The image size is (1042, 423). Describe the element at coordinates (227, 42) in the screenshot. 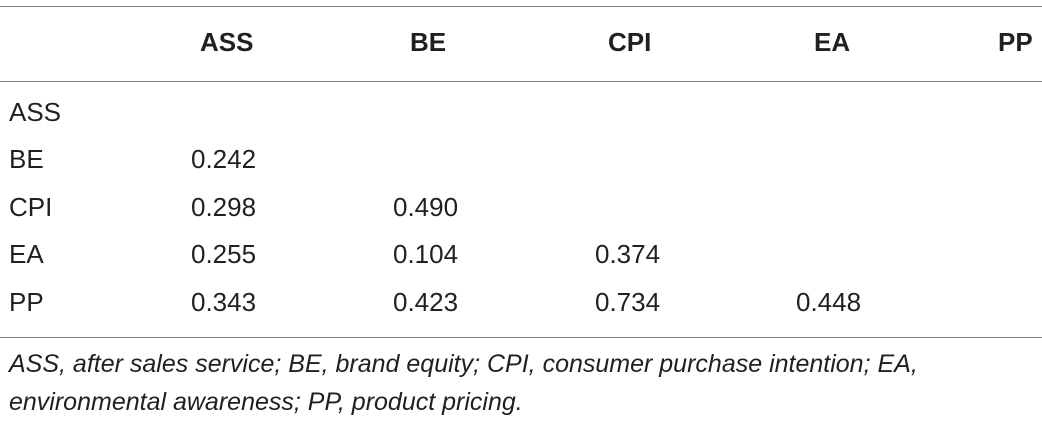

I see `column-header-ass: ASS` at that location.